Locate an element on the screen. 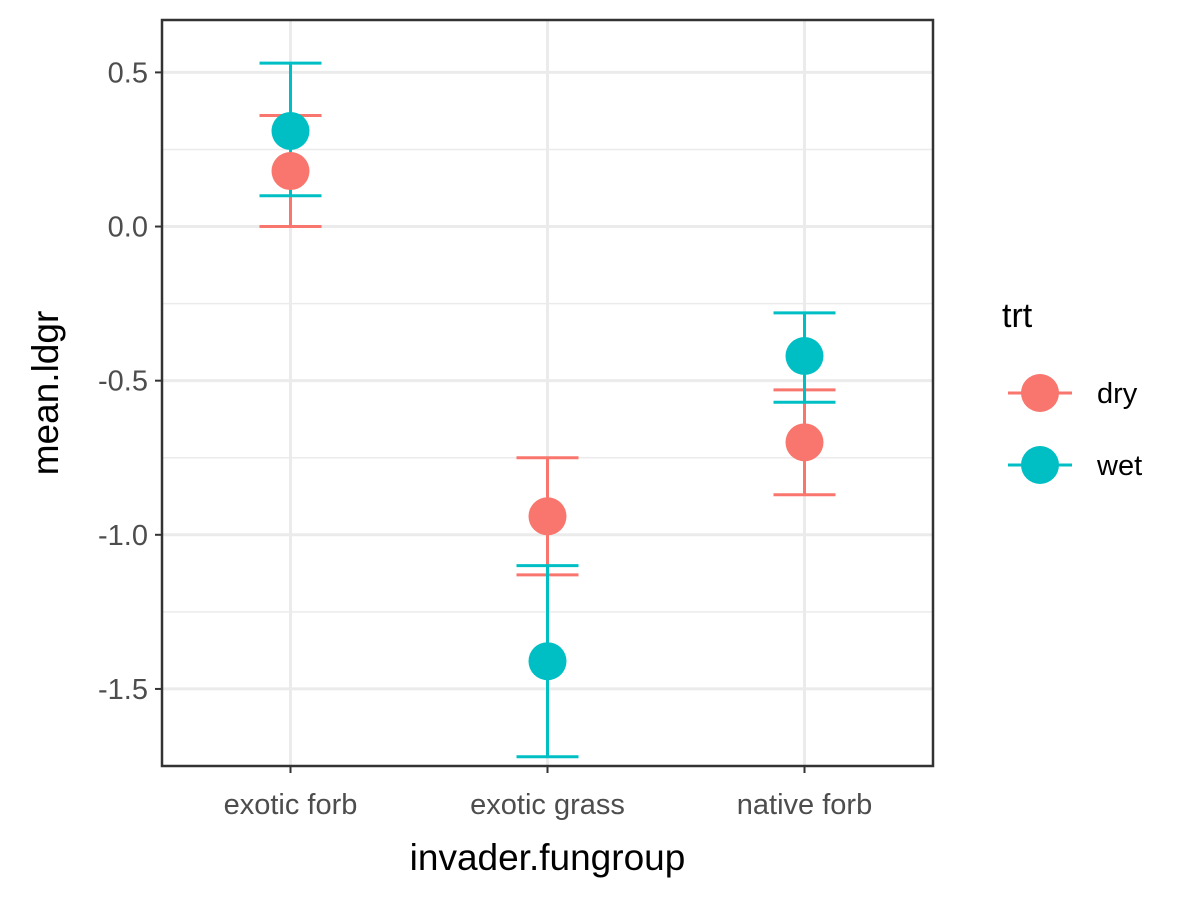 This screenshot has width=1200, height=900. y-tick-label: -1.5 is located at coordinates (123, 690).